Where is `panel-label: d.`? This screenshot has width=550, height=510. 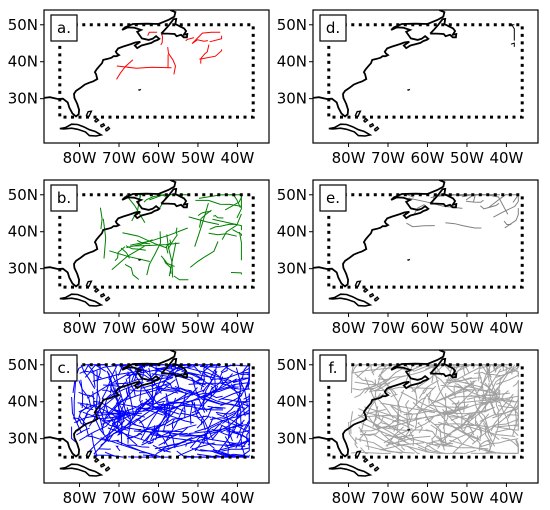
panel-label: d. is located at coordinates (333, 28).